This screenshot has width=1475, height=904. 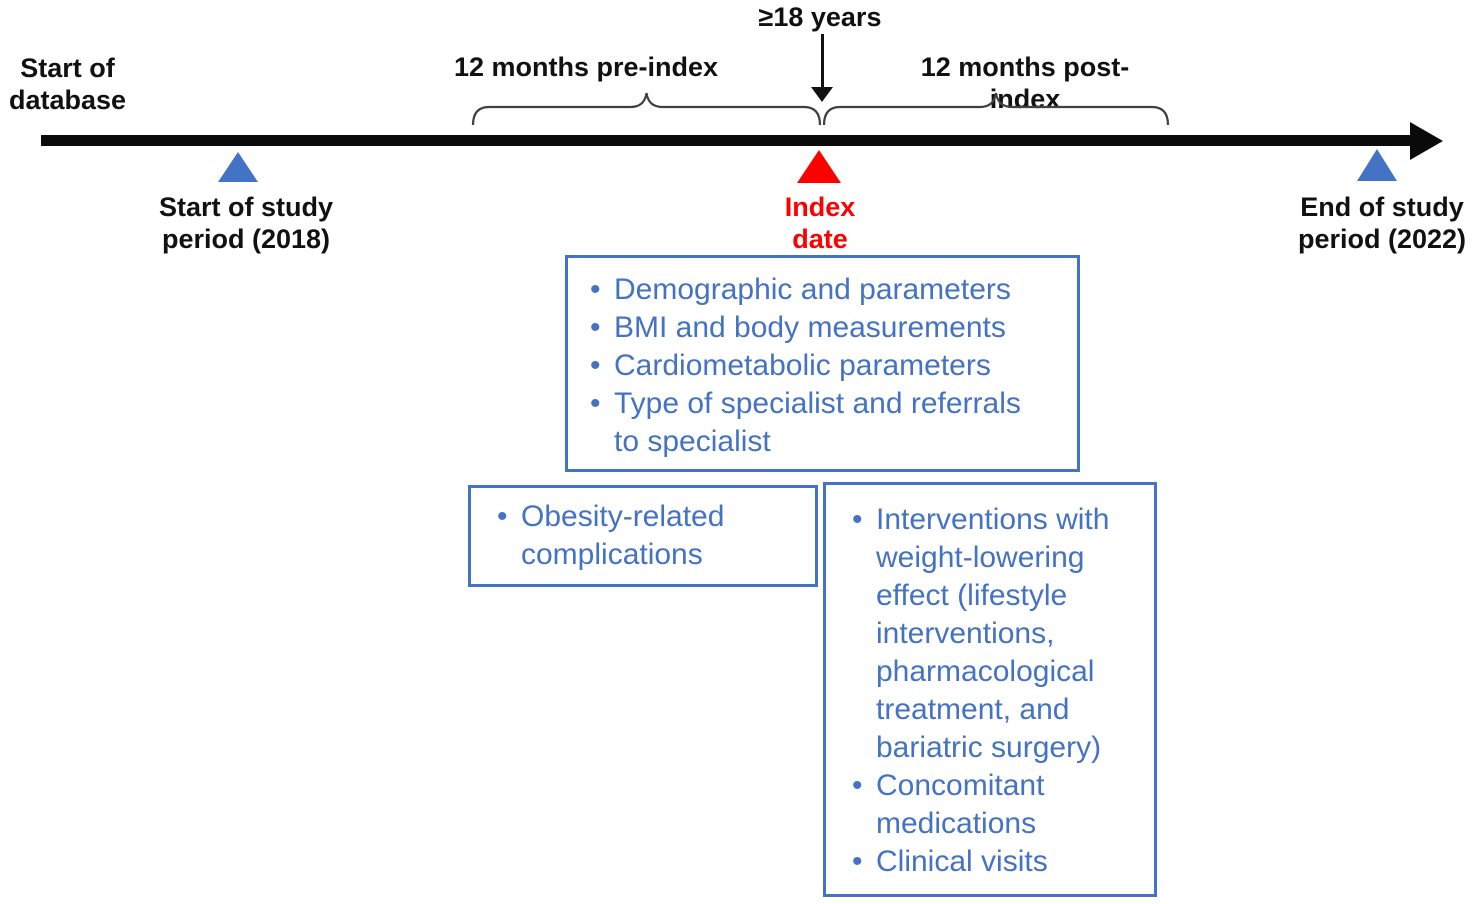 I want to click on start-of-study-line2: period (2018), so click(x=246, y=239).